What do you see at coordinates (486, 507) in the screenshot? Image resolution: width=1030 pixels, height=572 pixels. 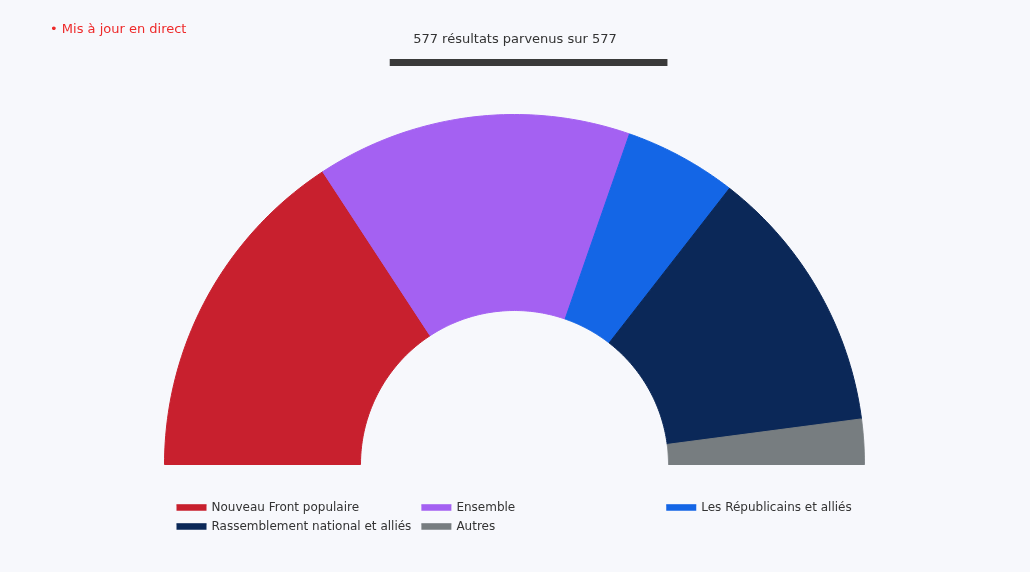 I see `legend-label: Ensemble` at bounding box center [486, 507].